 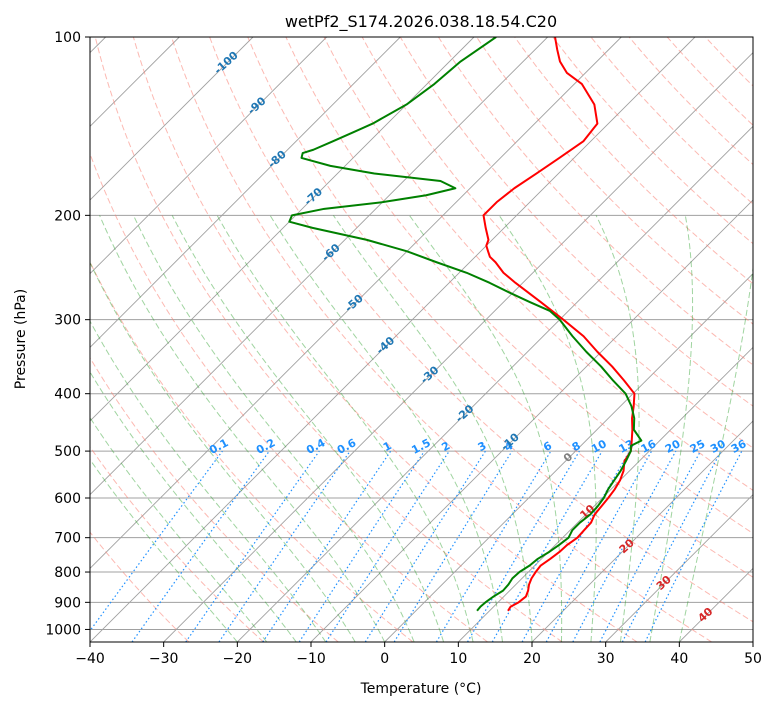 What do you see at coordinates (21, 339) in the screenshot?
I see `y-axis-label: Pressure (hPa)` at bounding box center [21, 339].